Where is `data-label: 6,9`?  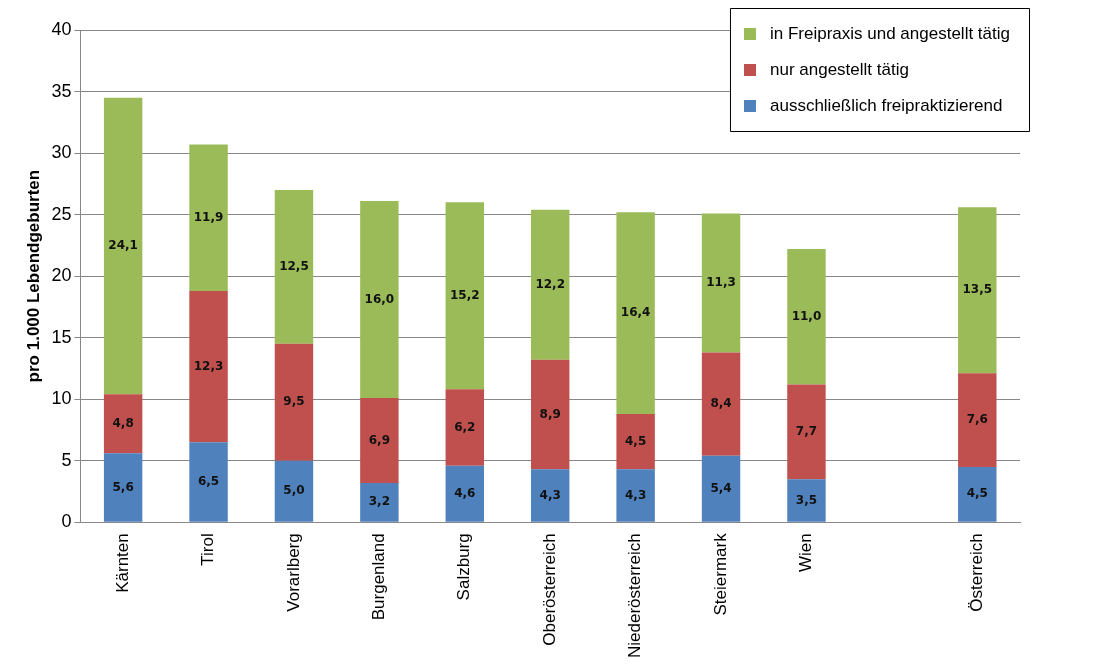
data-label: 6,9 is located at coordinates (379, 439).